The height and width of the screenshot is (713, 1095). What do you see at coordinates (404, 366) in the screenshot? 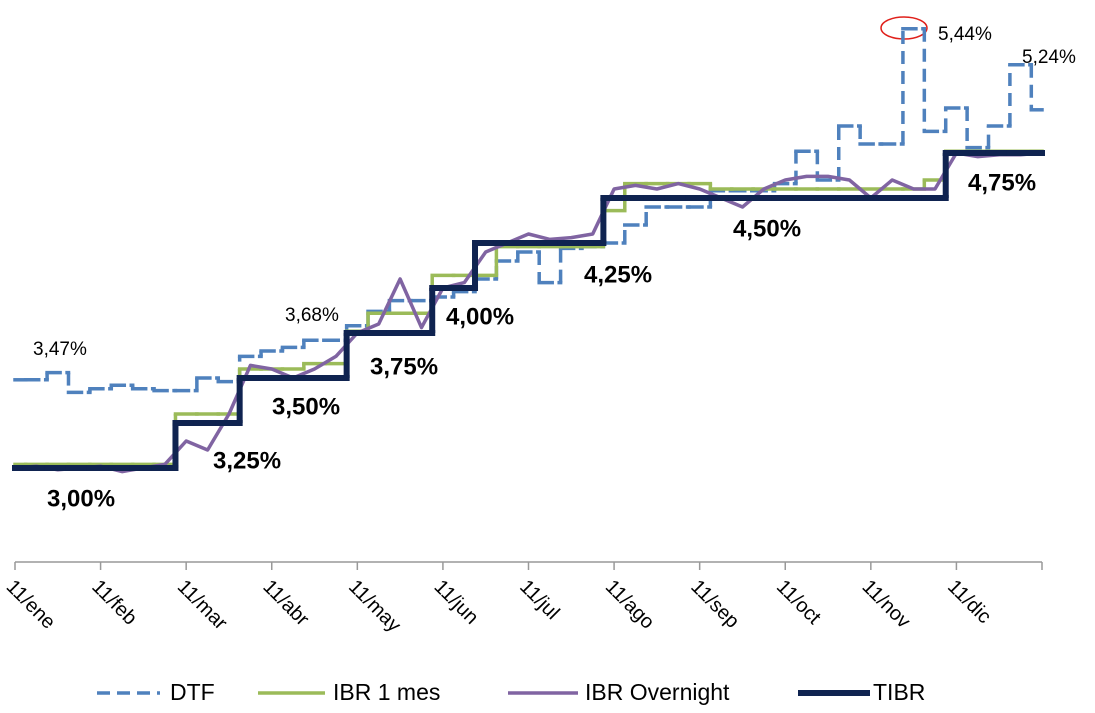
I see `annotation: 3,75%` at bounding box center [404, 366].